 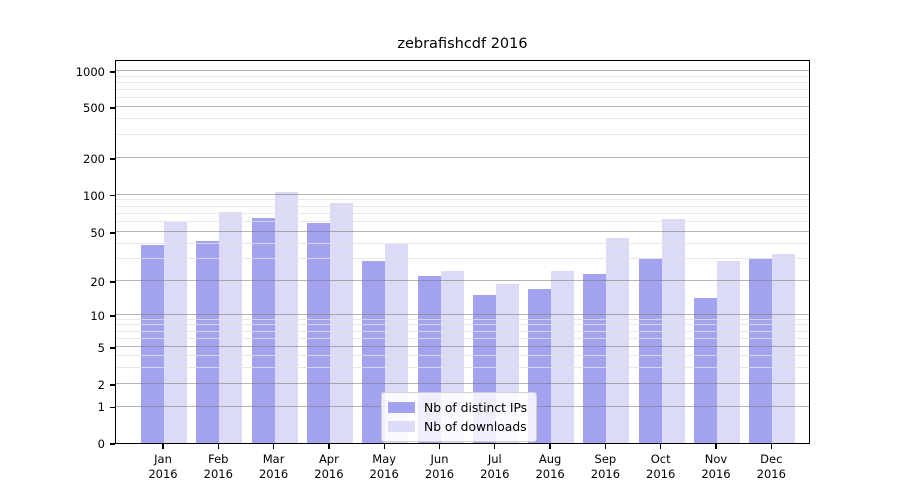 I want to click on bar-downloads-mar, so click(x=286, y=317).